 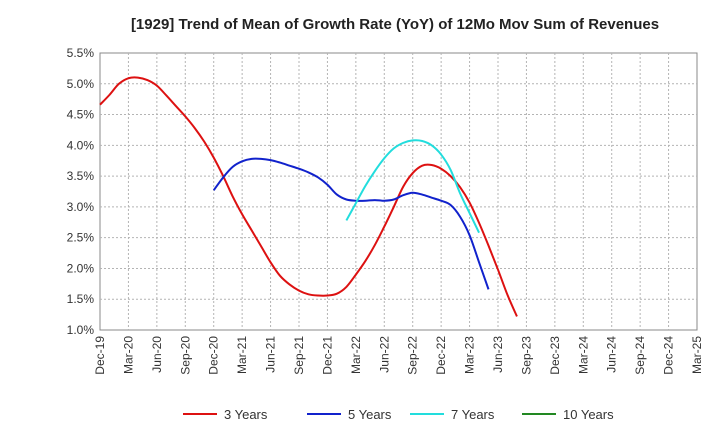 I want to click on legend-label: 5 Years, so click(x=370, y=414).